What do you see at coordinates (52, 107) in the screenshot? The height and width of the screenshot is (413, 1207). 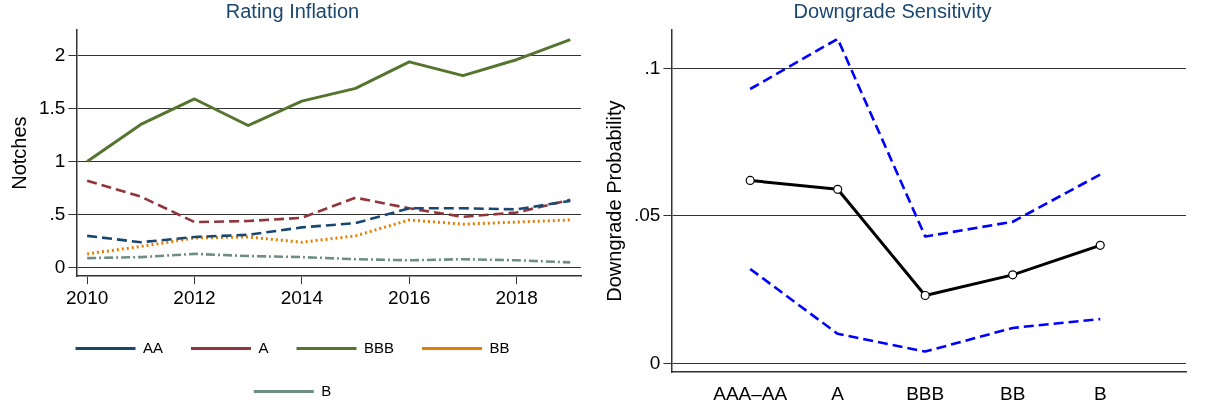 I see `y-tick-label: 1.5` at bounding box center [52, 107].